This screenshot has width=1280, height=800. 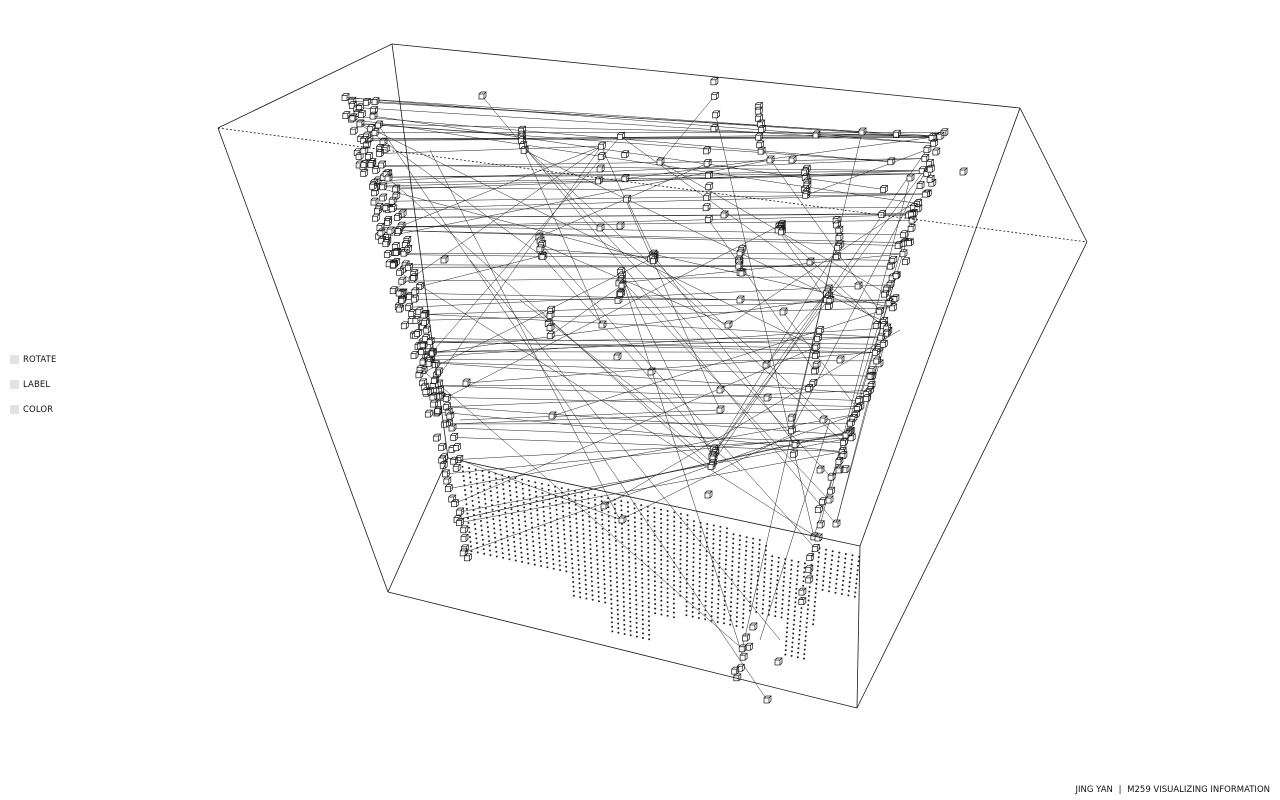 What do you see at coordinates (33, 411) in the screenshot?
I see `color-toggle: COLOR` at bounding box center [33, 411].